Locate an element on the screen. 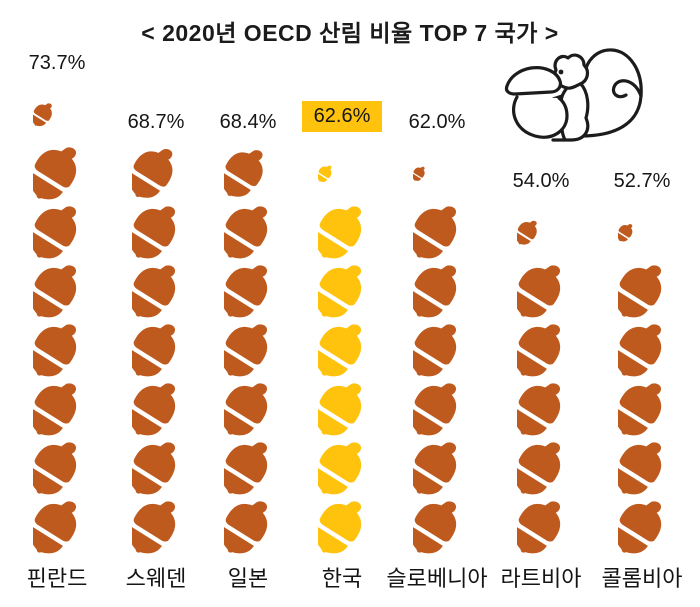  category-axis: 핀란드 스웨덴 일본 한국 슬로베니아 라트비아 콜롬비아 is located at coordinates (350, 576).